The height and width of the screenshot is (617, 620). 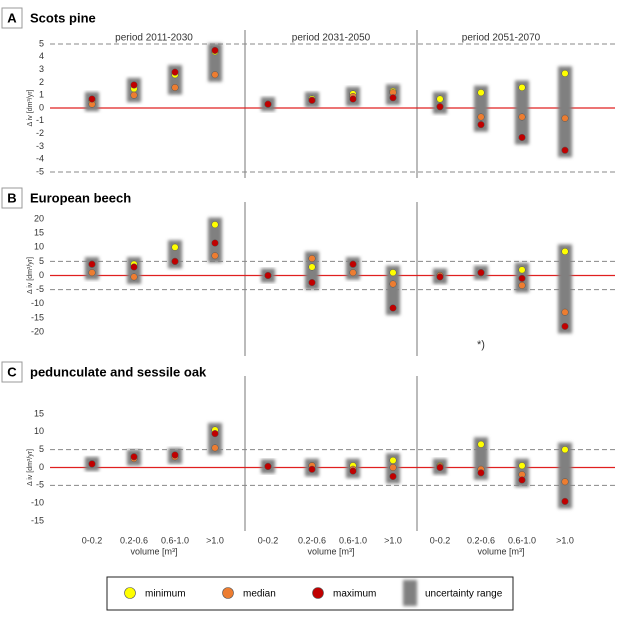 I want to click on y-tick-label: -4, so click(x=40, y=159).